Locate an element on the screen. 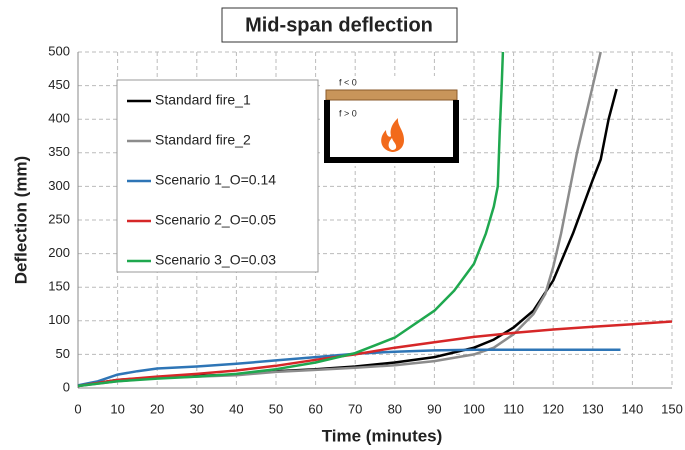 The image size is (685, 450). legend-label: Scenario 2_O=0.05 is located at coordinates (215, 220).